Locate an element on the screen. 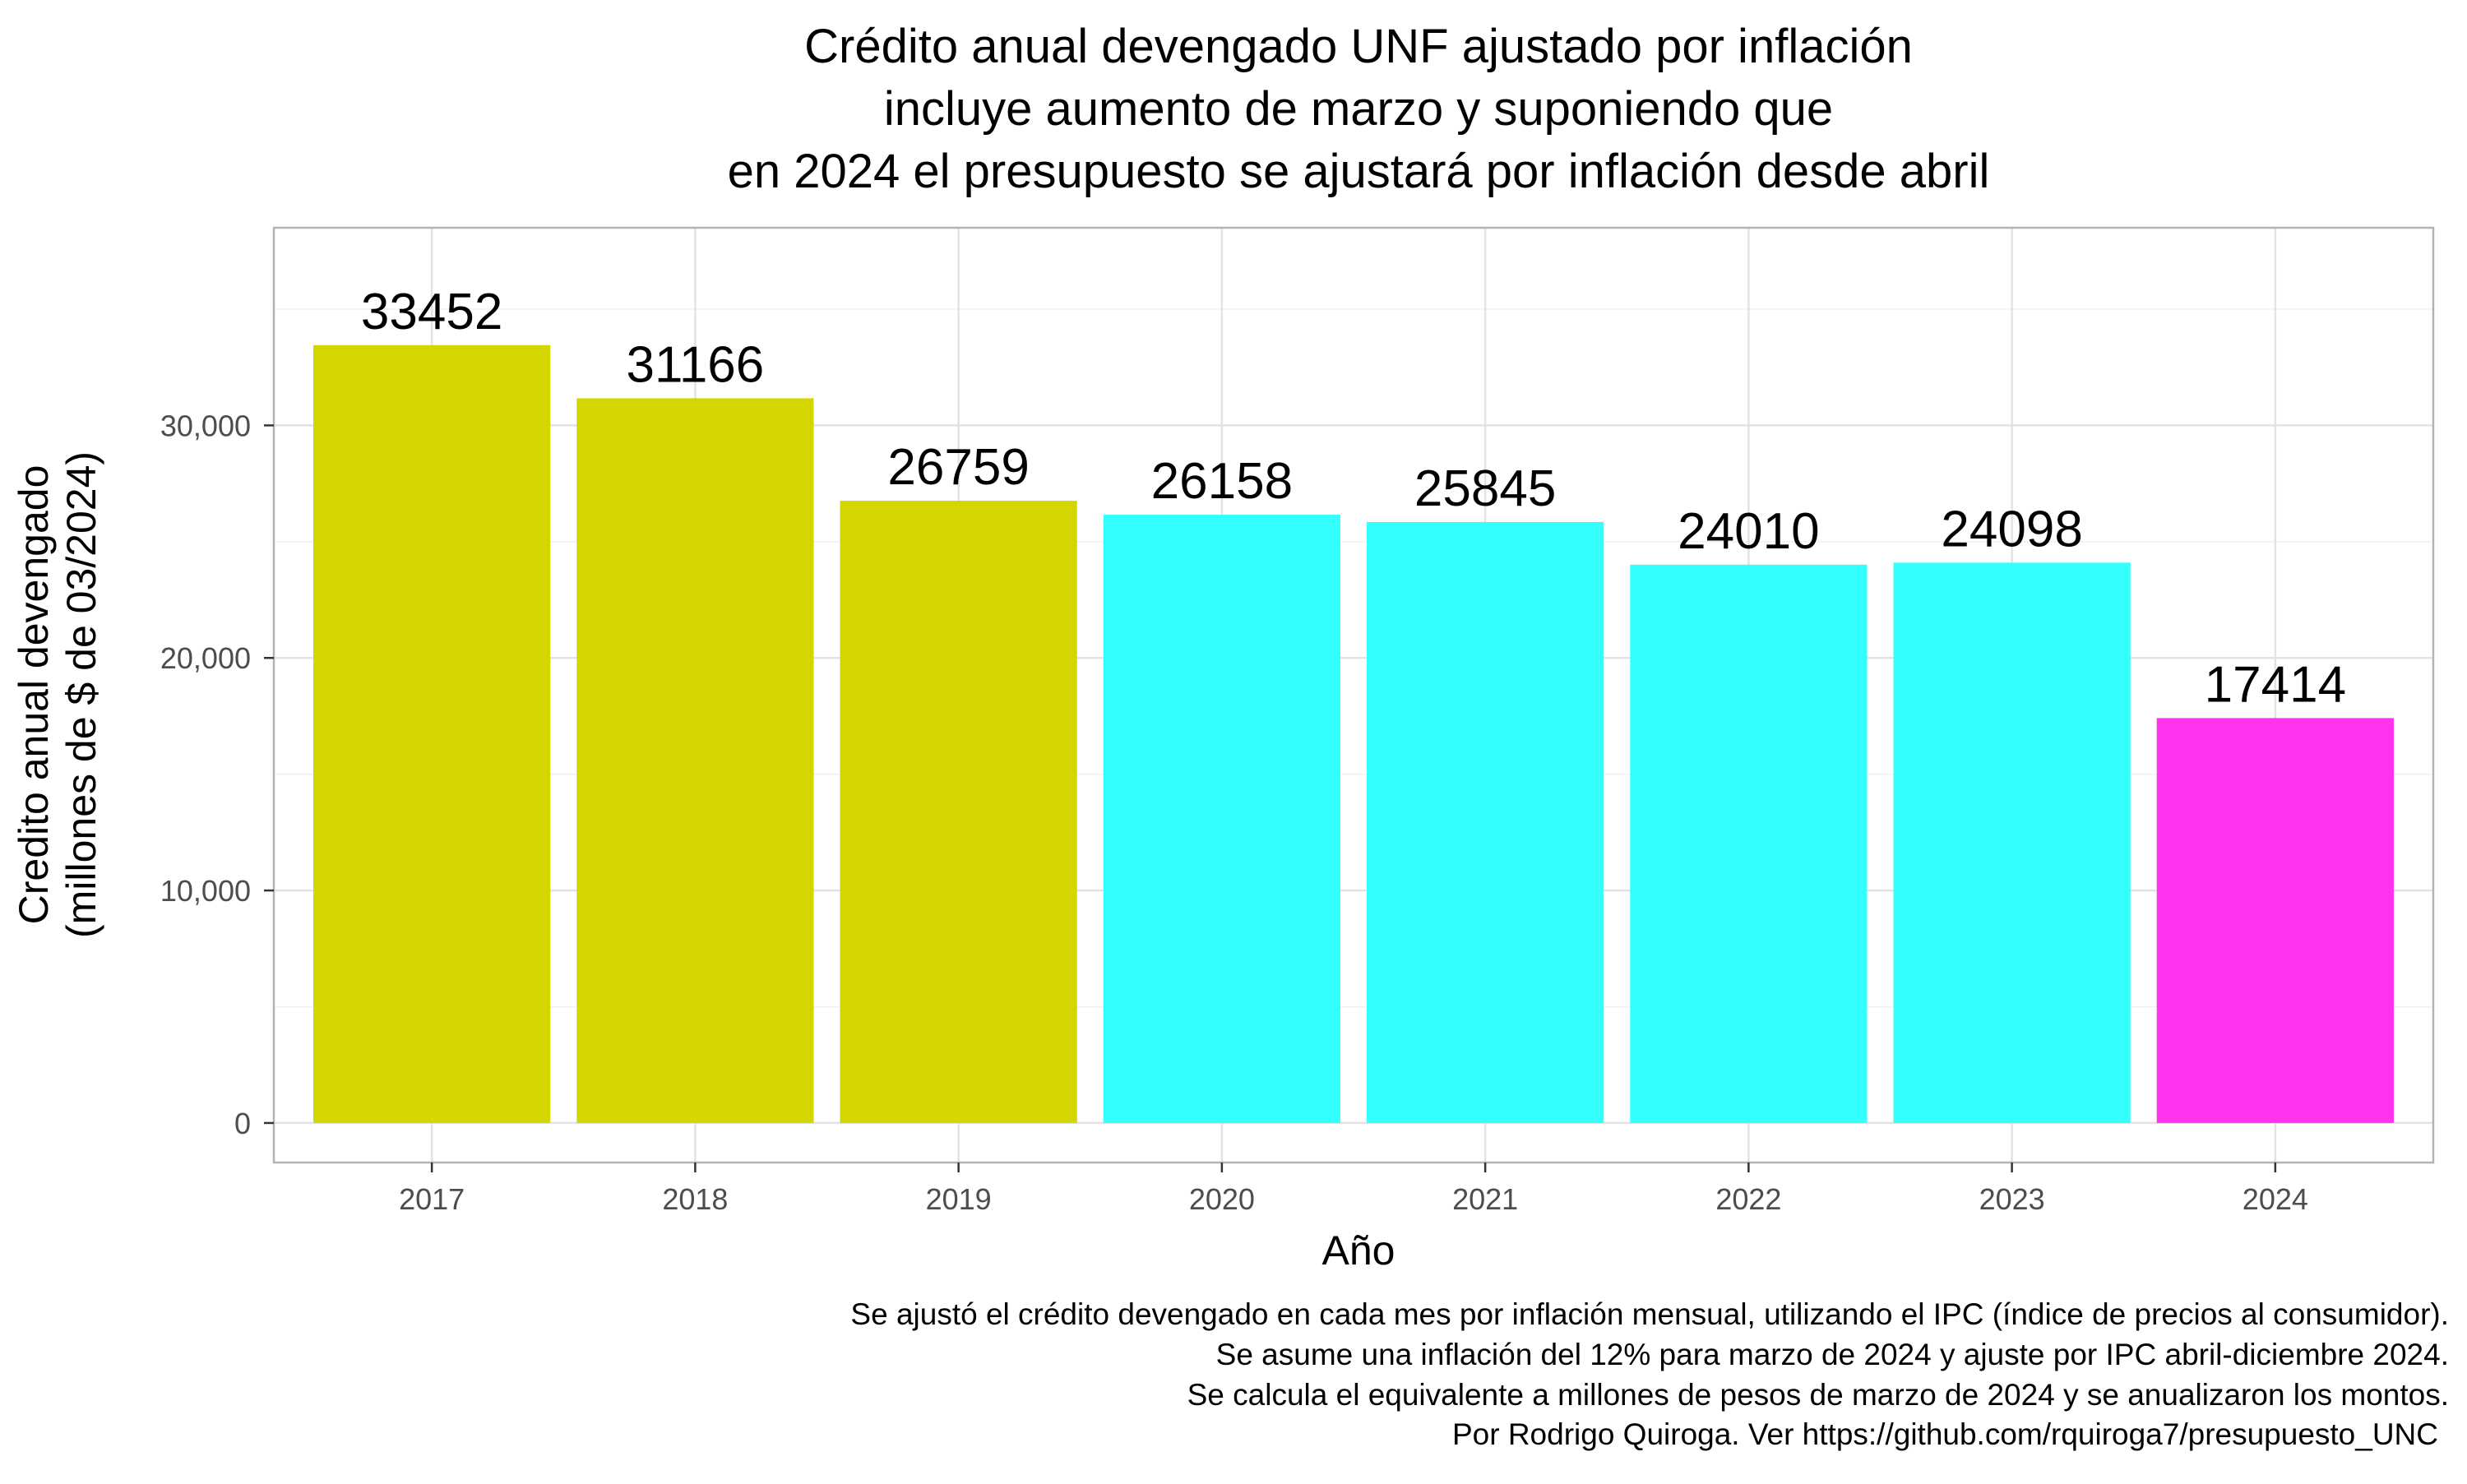 Image resolution: width=2467 pixels, height=1484 pixels. x-tick-label: 2018 is located at coordinates (695, 1199).